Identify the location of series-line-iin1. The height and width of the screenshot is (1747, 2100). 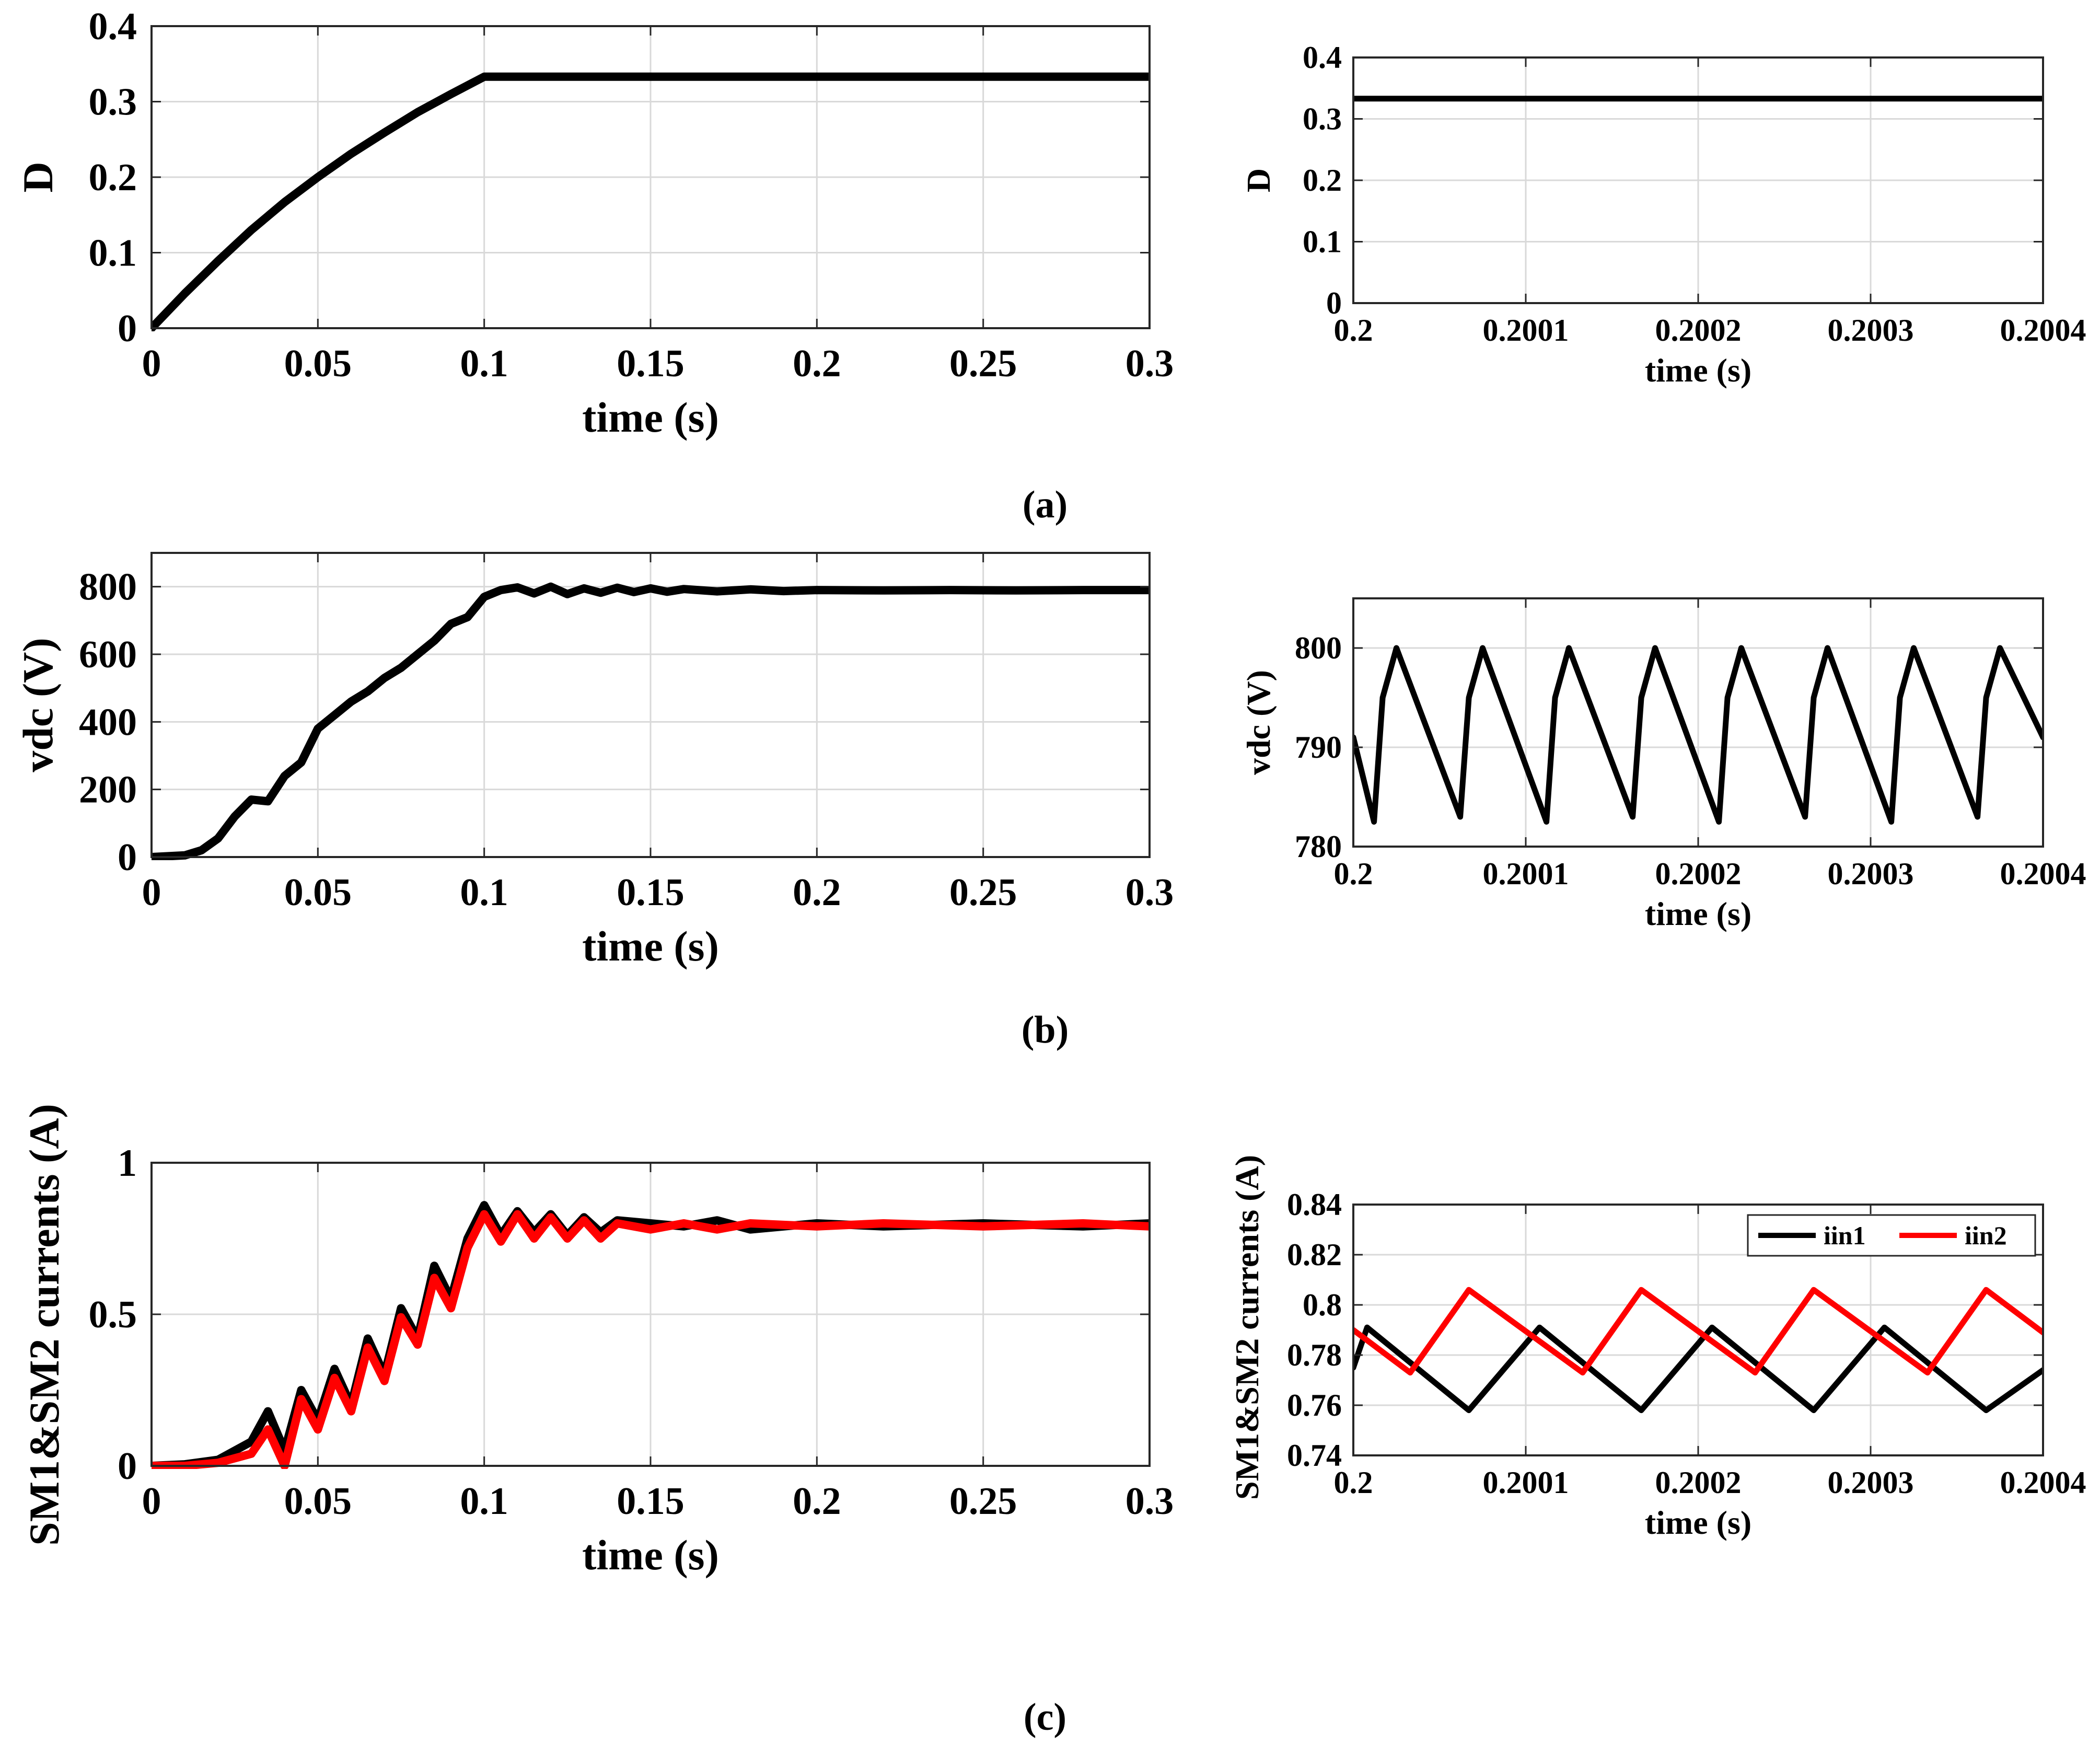
(1698, 1369).